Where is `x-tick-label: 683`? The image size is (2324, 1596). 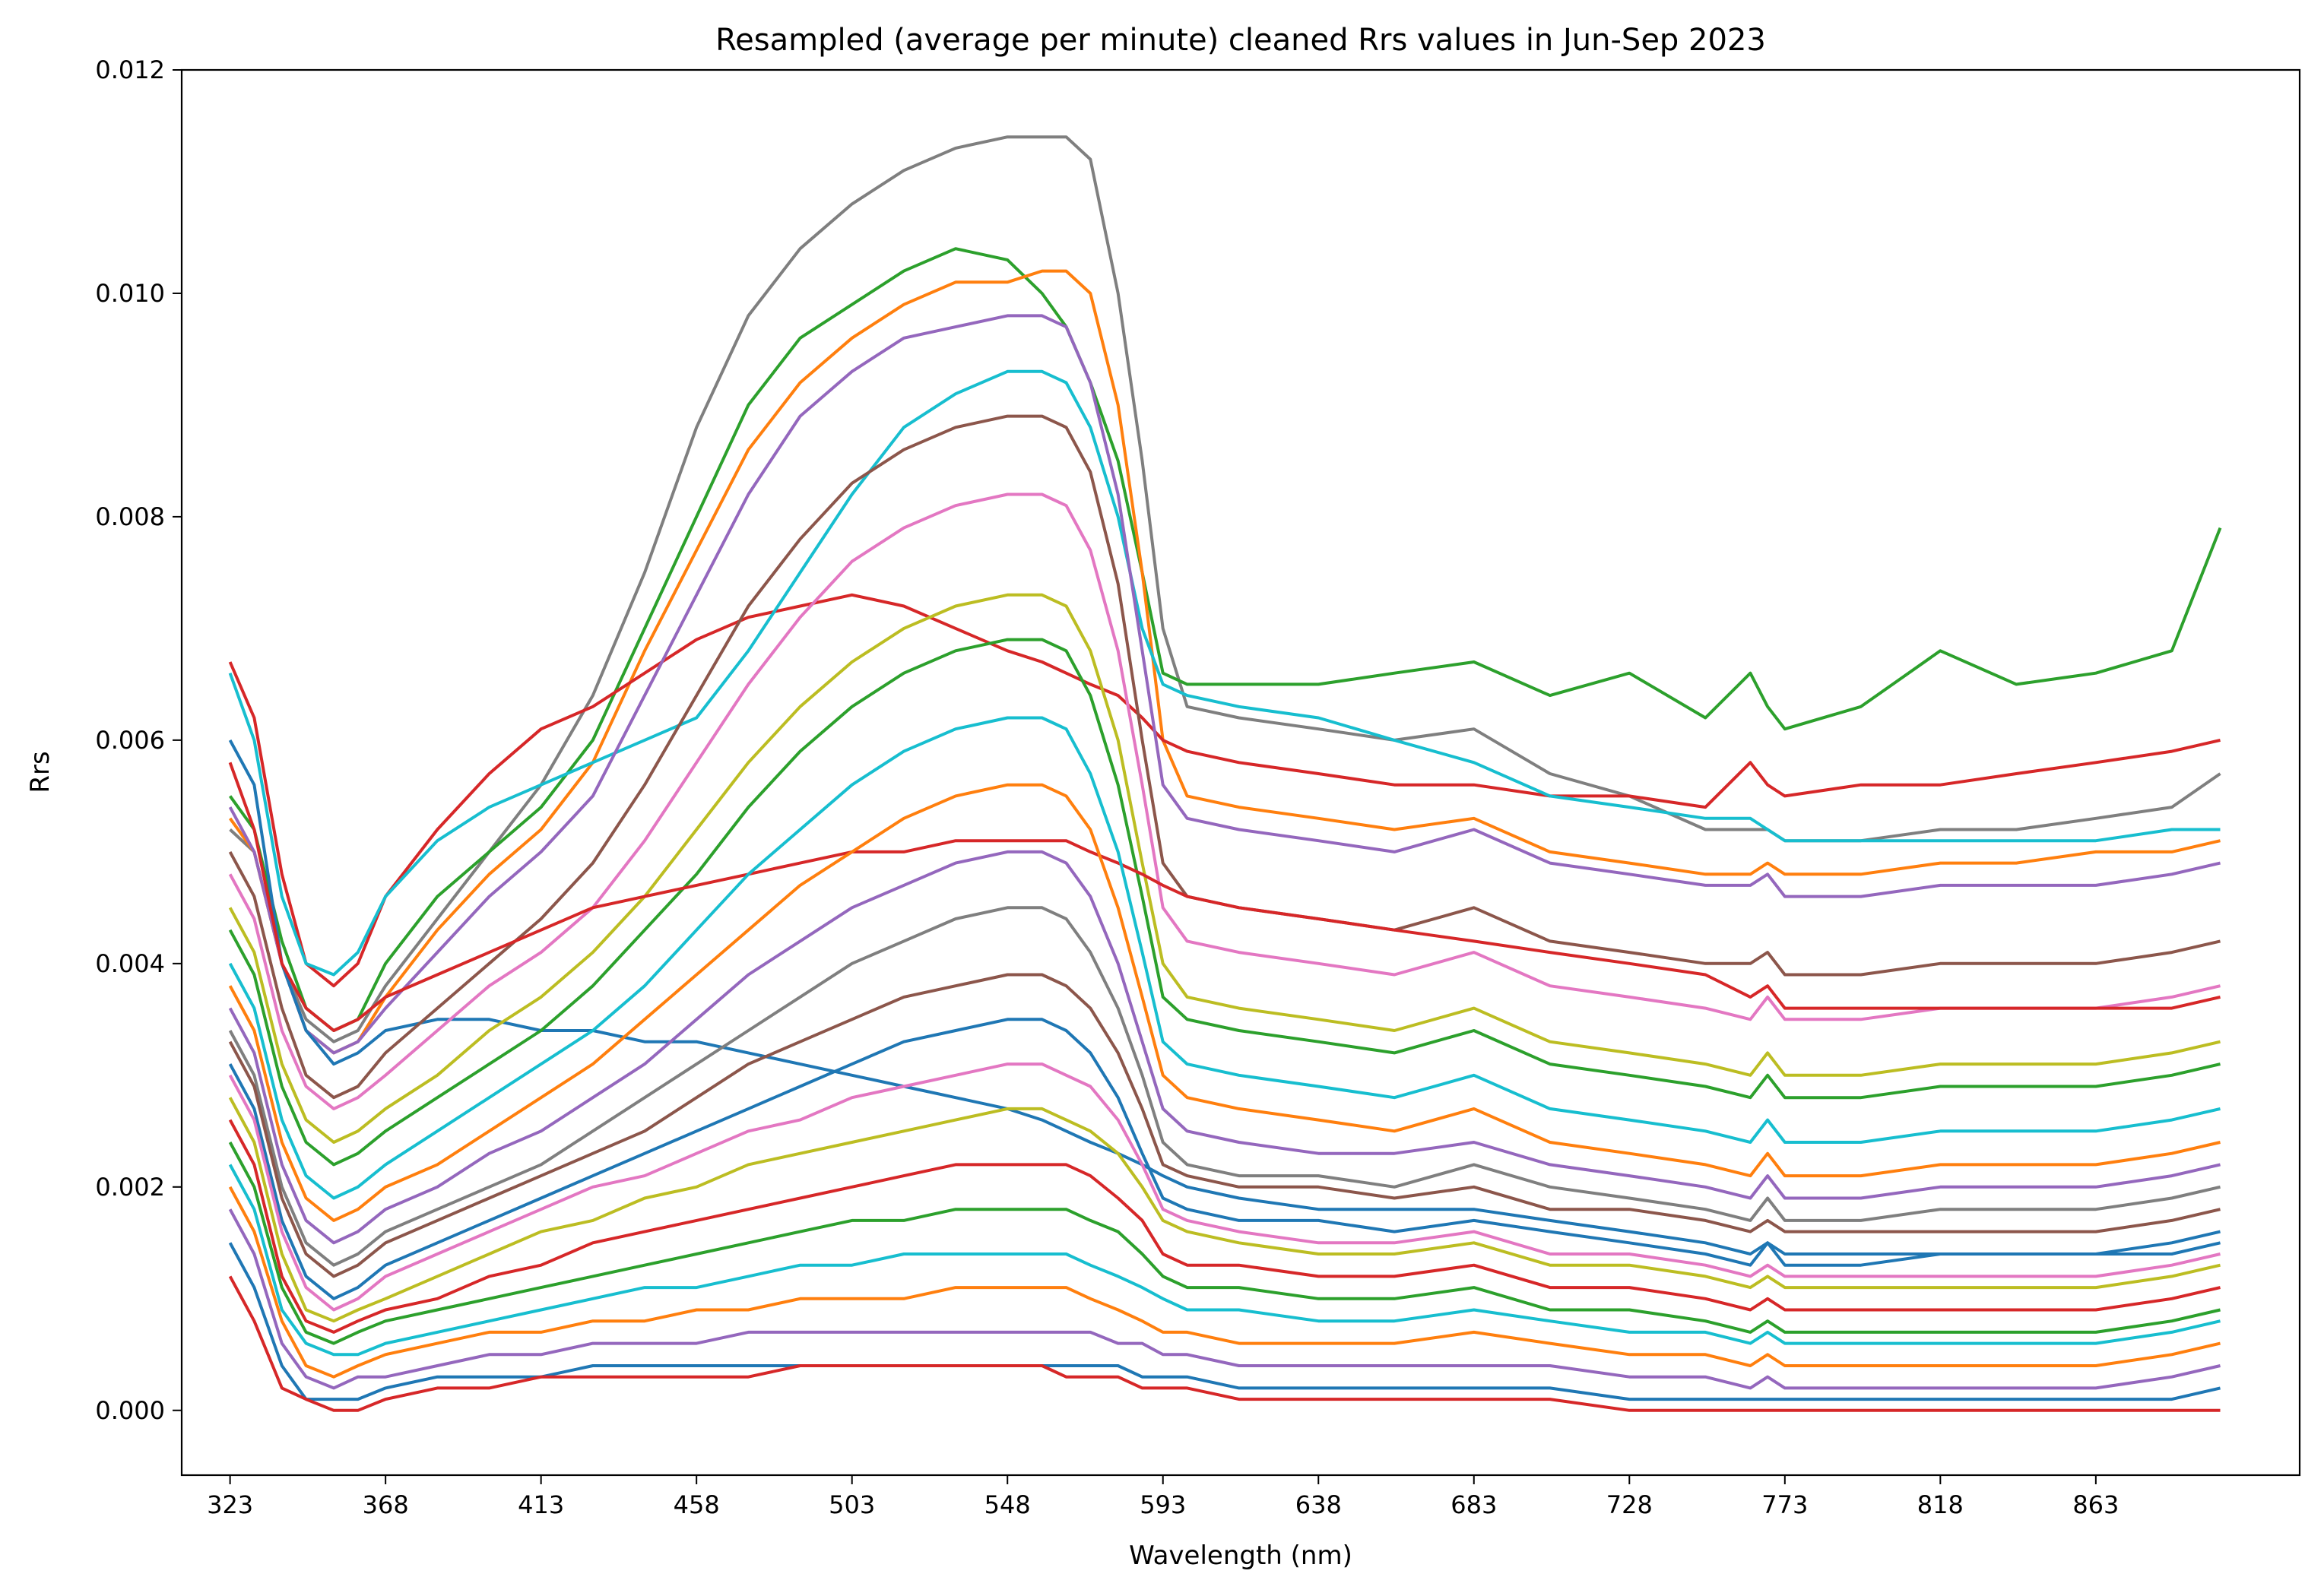 x-tick-label: 683 is located at coordinates (1474, 1504).